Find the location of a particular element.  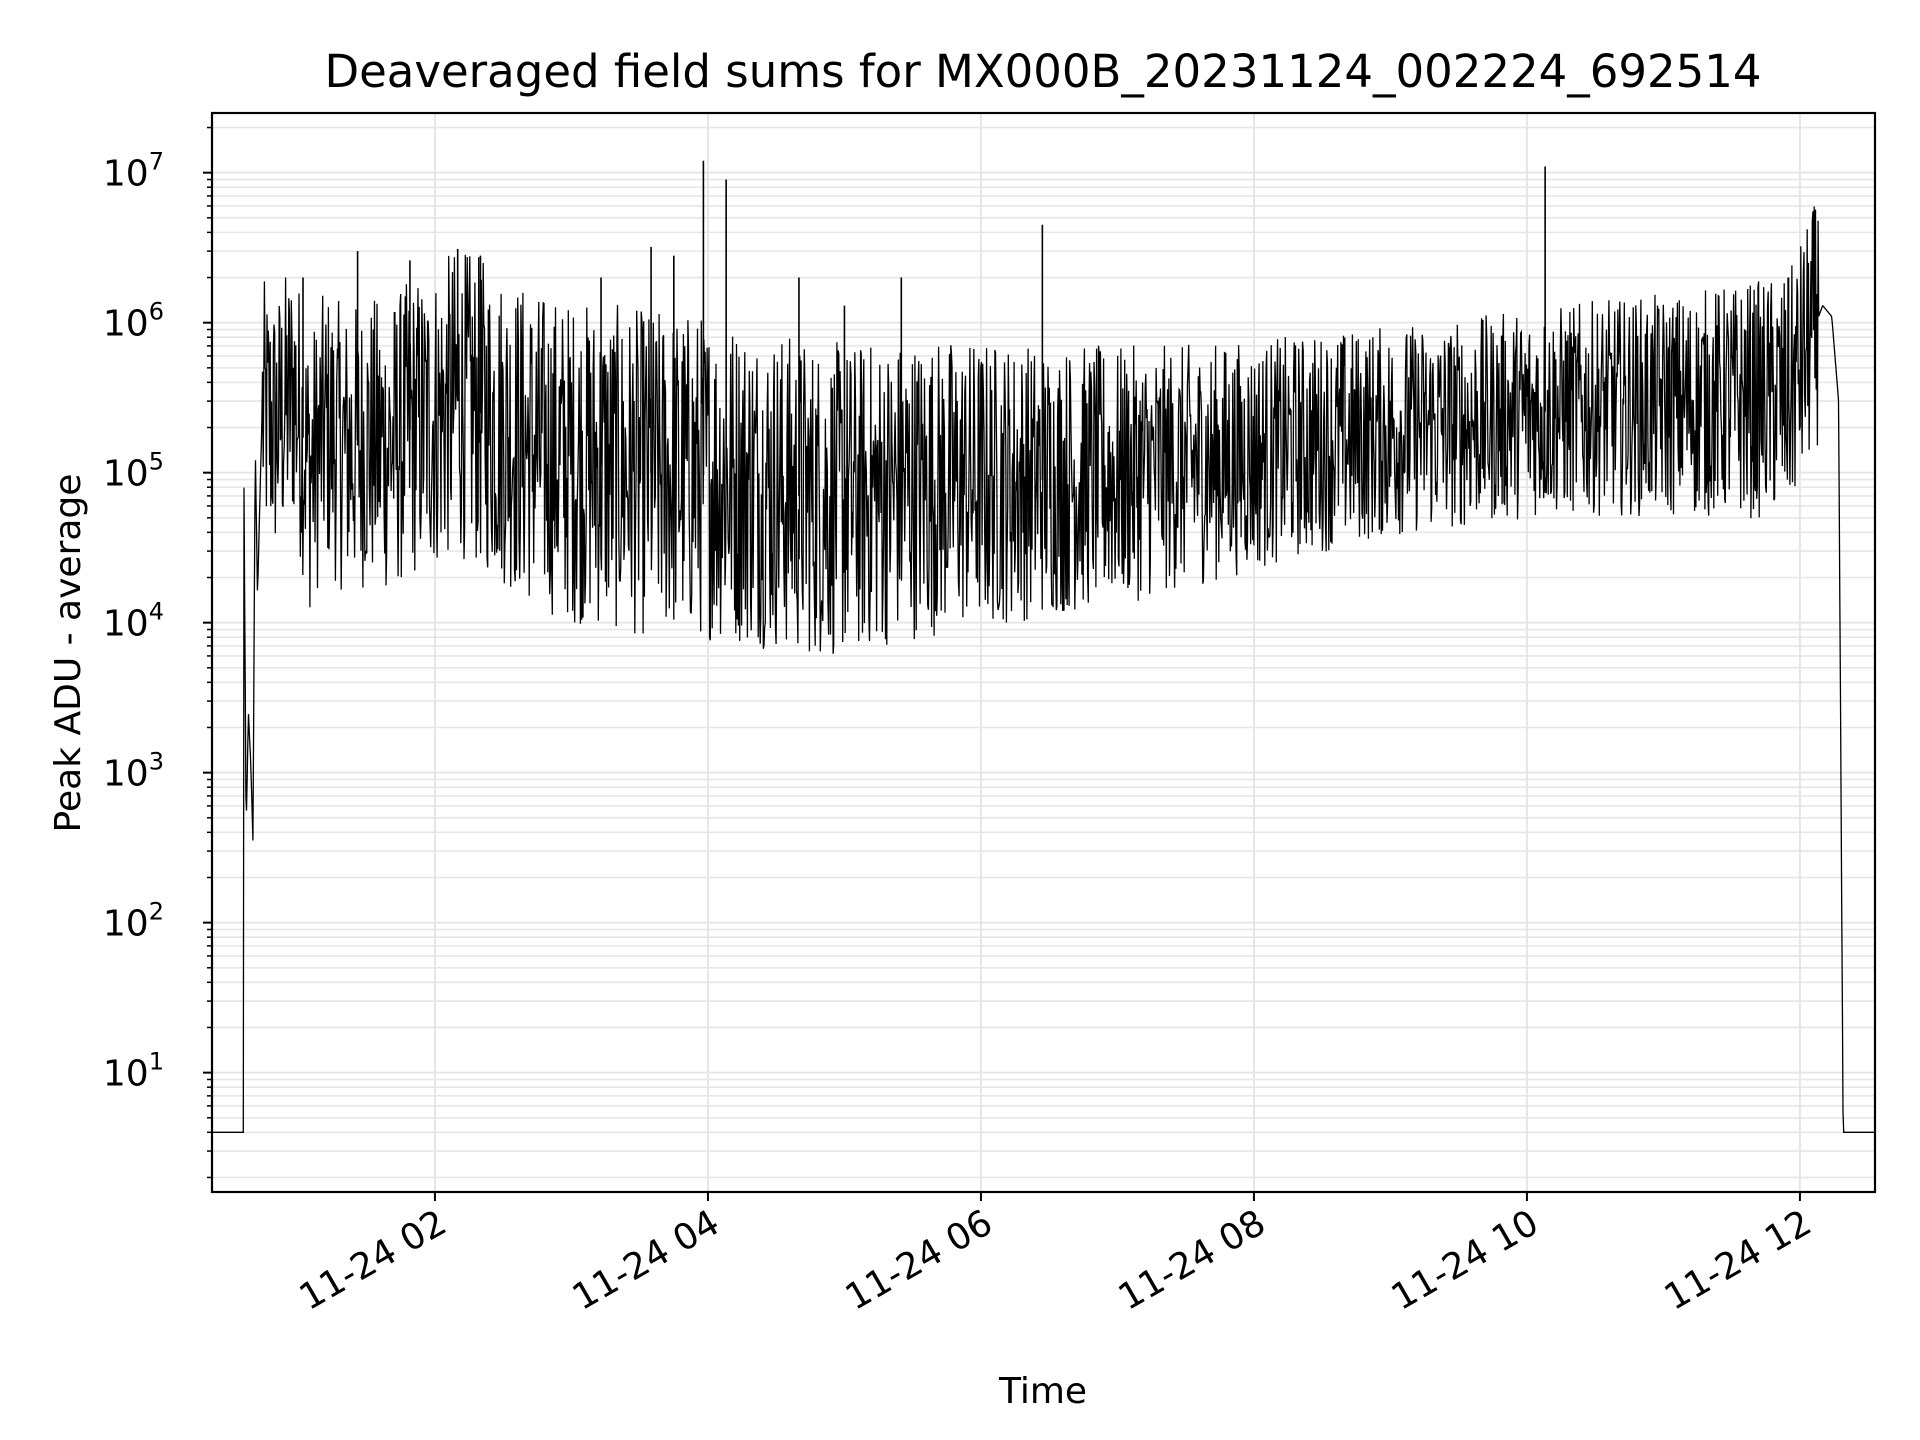

y-tick-label: 10⁵ is located at coordinates (133, 471).